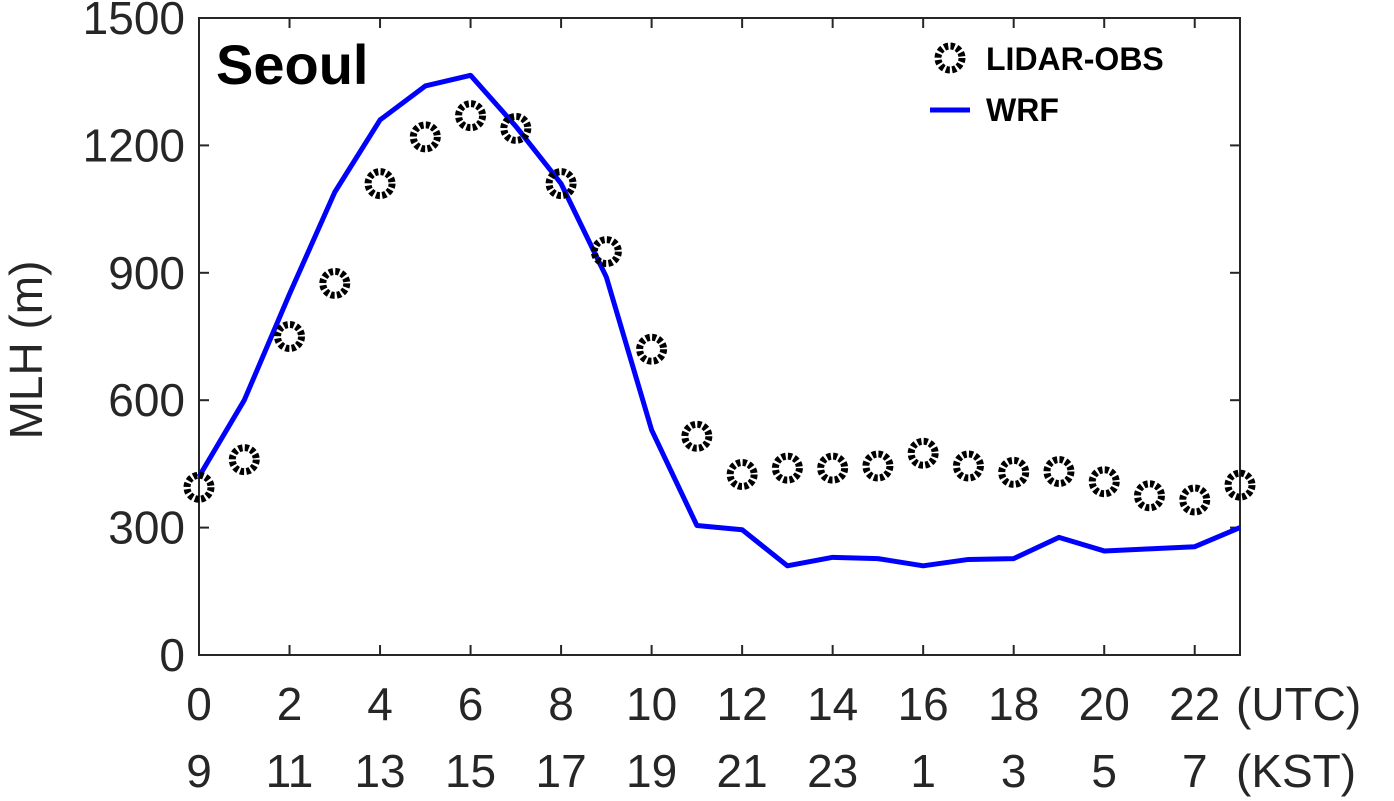  What do you see at coordinates (380, 704) in the screenshot?
I see `x-tick-label-utc: 4` at bounding box center [380, 704].